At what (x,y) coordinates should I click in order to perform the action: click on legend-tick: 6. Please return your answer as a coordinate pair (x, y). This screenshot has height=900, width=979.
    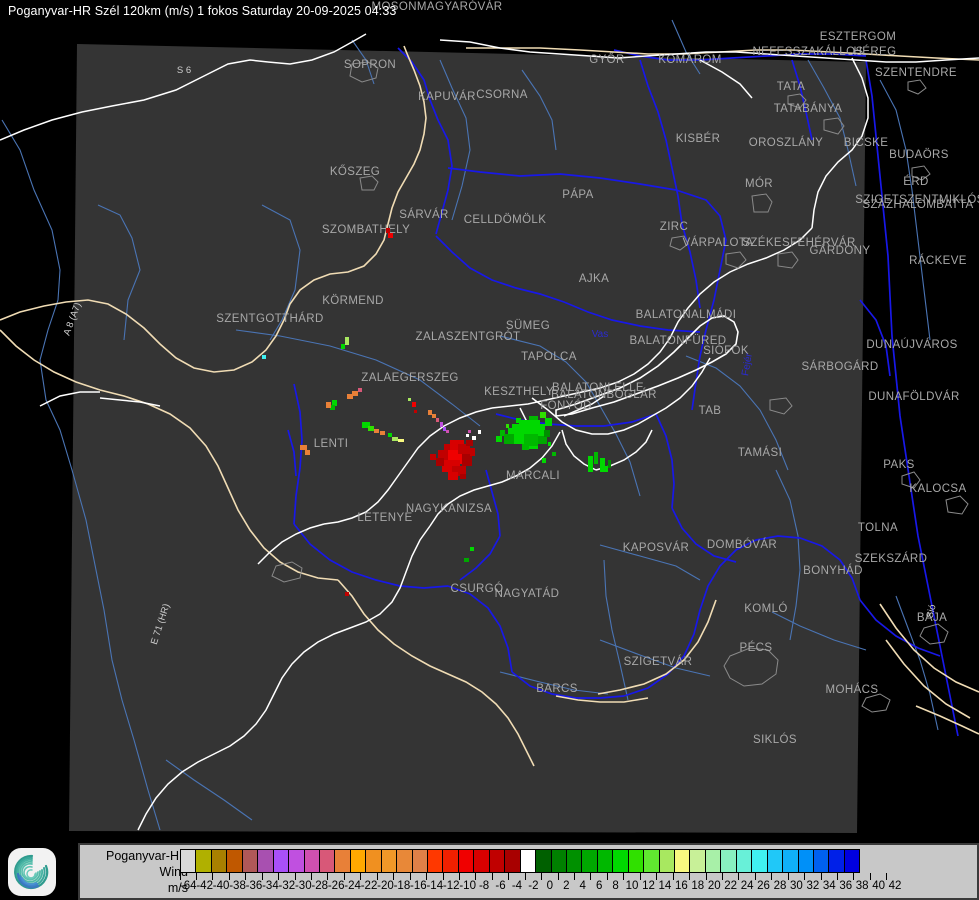
    Looking at the image, I should click on (598, 886).